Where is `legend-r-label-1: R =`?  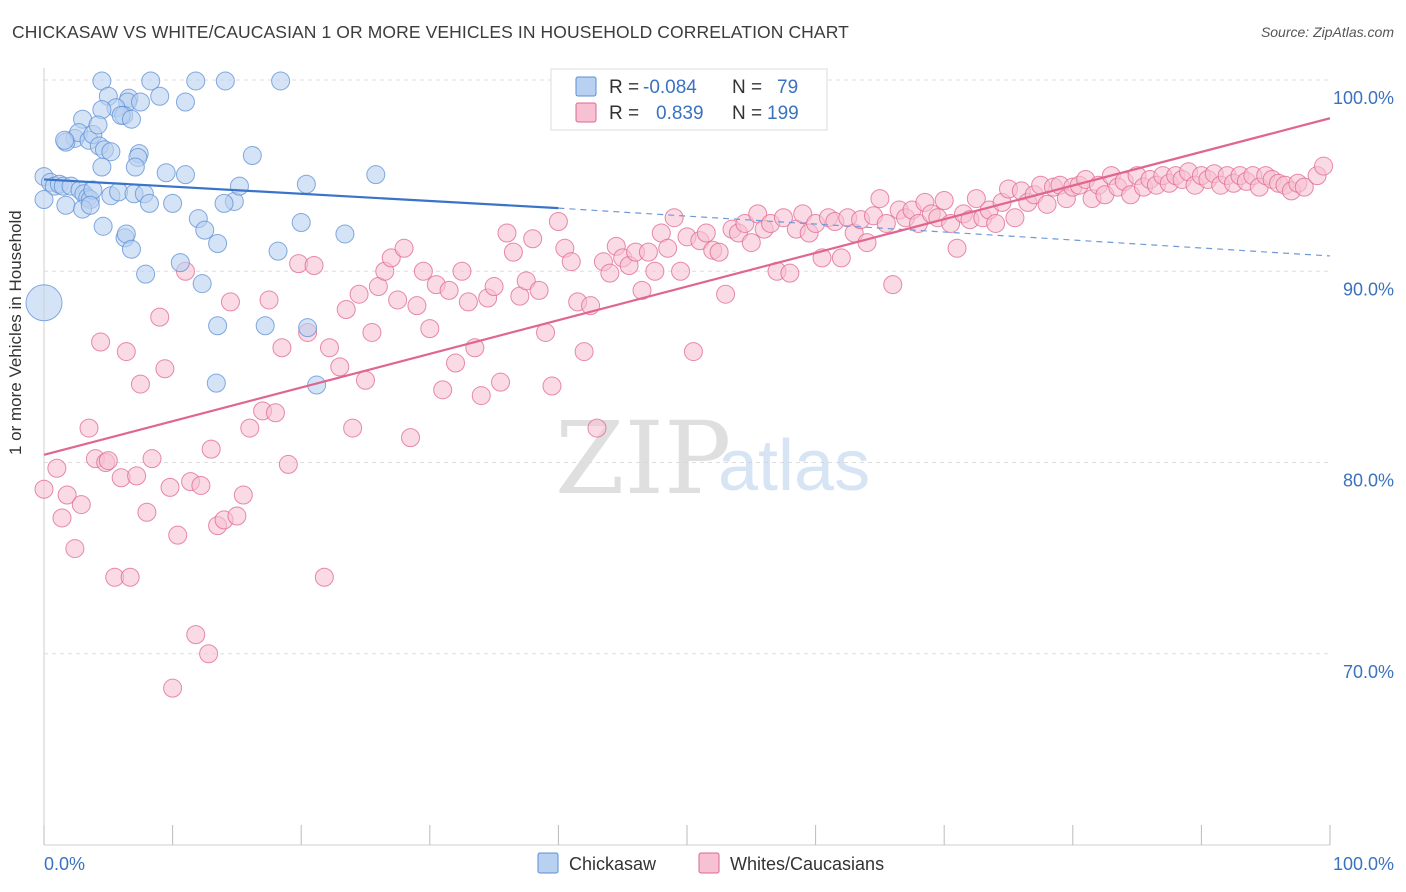 legend-r-label-1: R = is located at coordinates (624, 87).